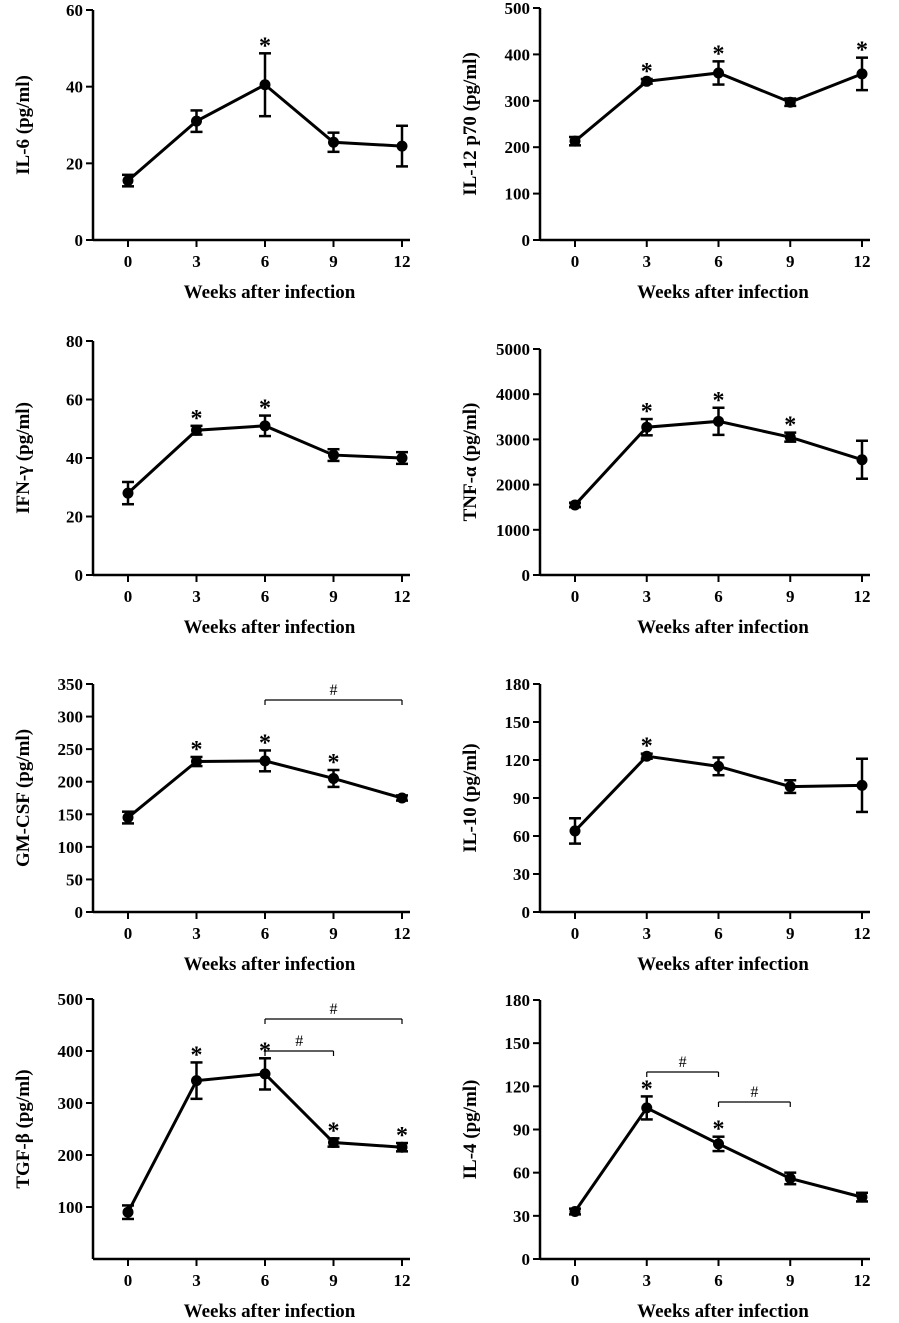 This screenshot has height=1323, width=899. I want to click on y-axis-title: IFN-γ (pg/ml), so click(23, 458).